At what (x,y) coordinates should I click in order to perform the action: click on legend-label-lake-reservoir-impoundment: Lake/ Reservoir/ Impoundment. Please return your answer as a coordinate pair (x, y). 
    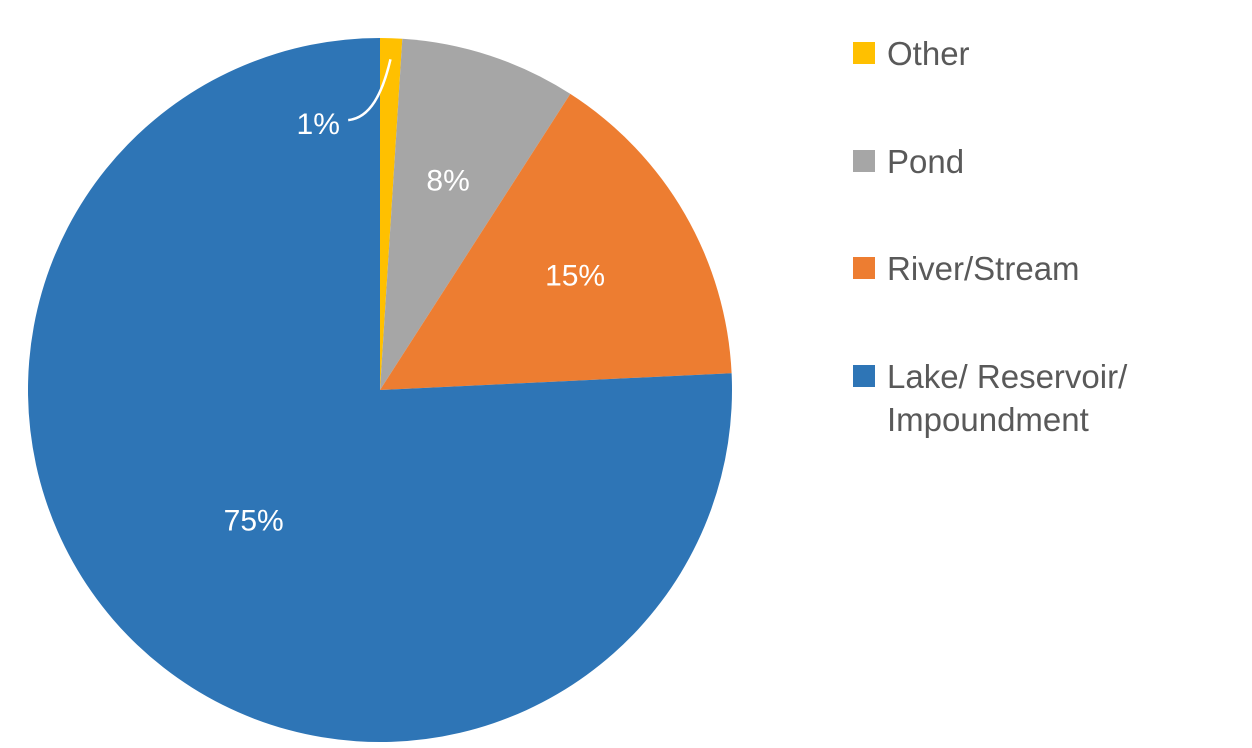
    Looking at the image, I should click on (1007, 398).